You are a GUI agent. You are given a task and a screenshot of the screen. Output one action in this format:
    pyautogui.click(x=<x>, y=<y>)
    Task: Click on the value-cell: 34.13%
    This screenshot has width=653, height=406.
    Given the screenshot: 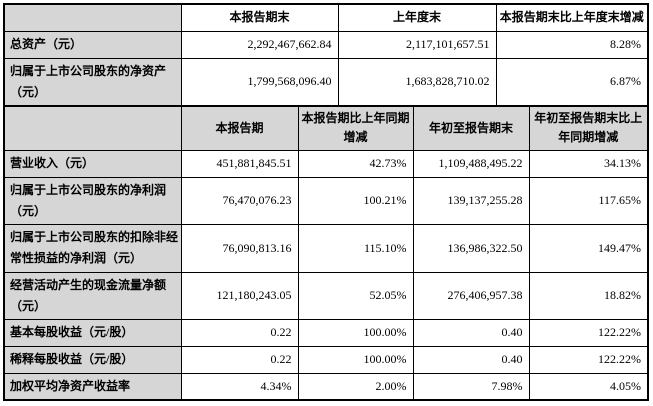 What is the action you would take?
    pyautogui.click(x=588, y=163)
    